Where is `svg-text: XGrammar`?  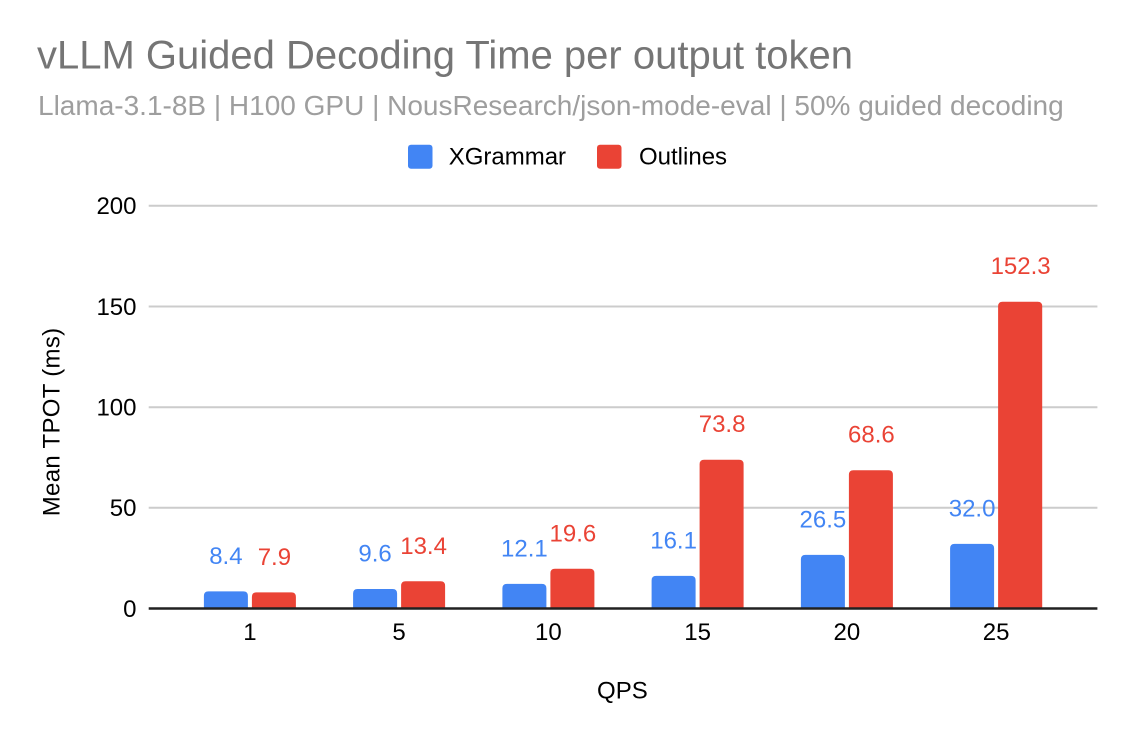 svg-text: XGrammar is located at coordinates (507, 157).